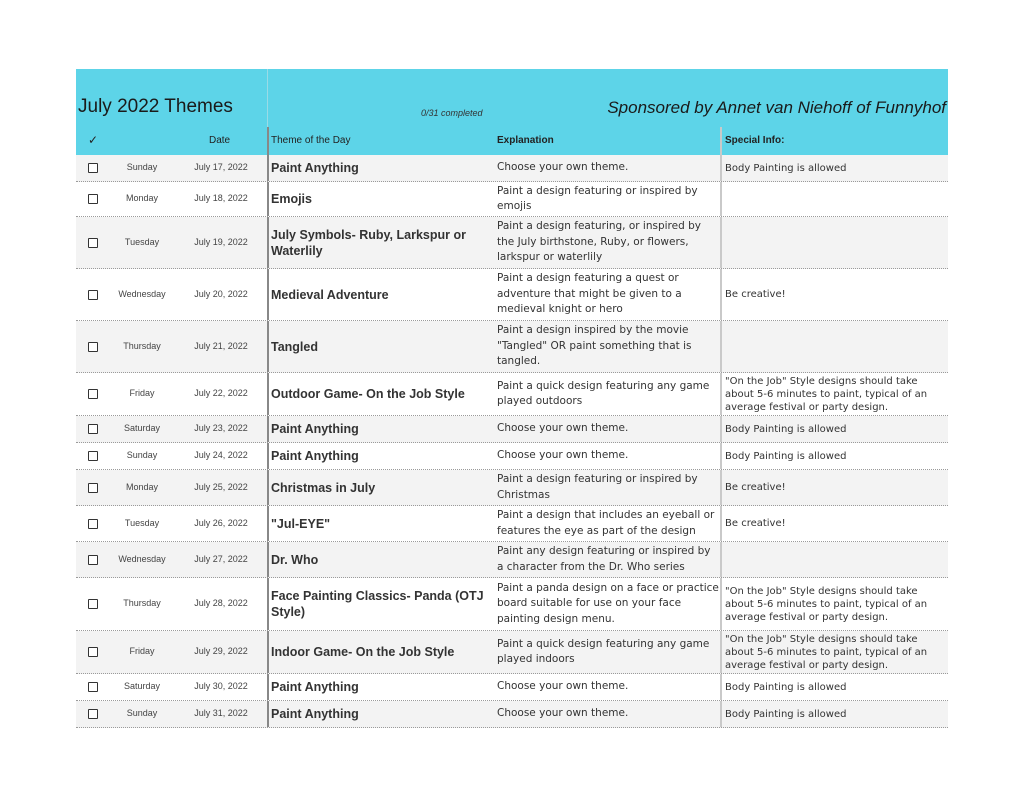  What do you see at coordinates (330, 294) in the screenshot?
I see `theme-cell: Medieval Adventure` at bounding box center [330, 294].